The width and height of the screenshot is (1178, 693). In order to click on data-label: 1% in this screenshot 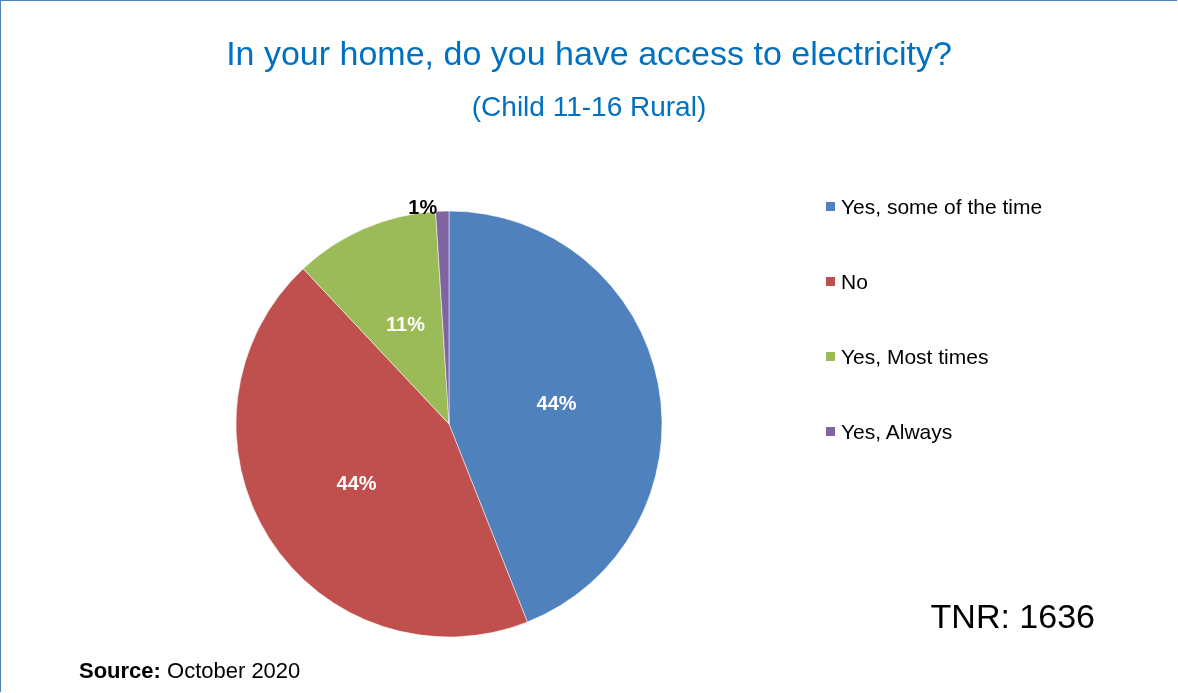, I will do `click(423, 207)`.